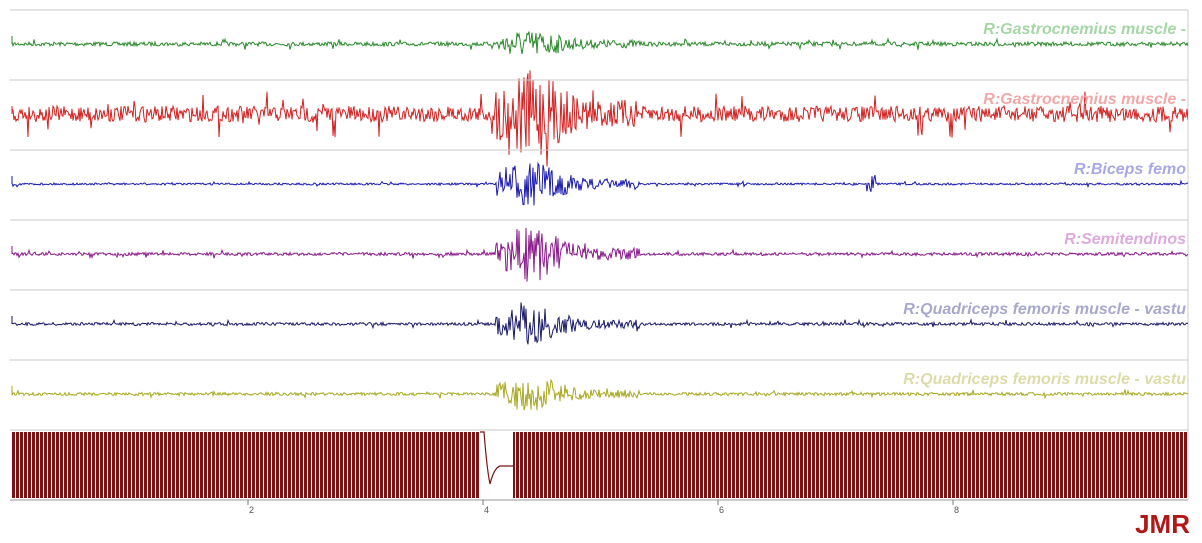 The width and height of the screenshot is (1202, 543). What do you see at coordinates (496, 458) in the screenshot?
I see `stimulus-curve` at bounding box center [496, 458].